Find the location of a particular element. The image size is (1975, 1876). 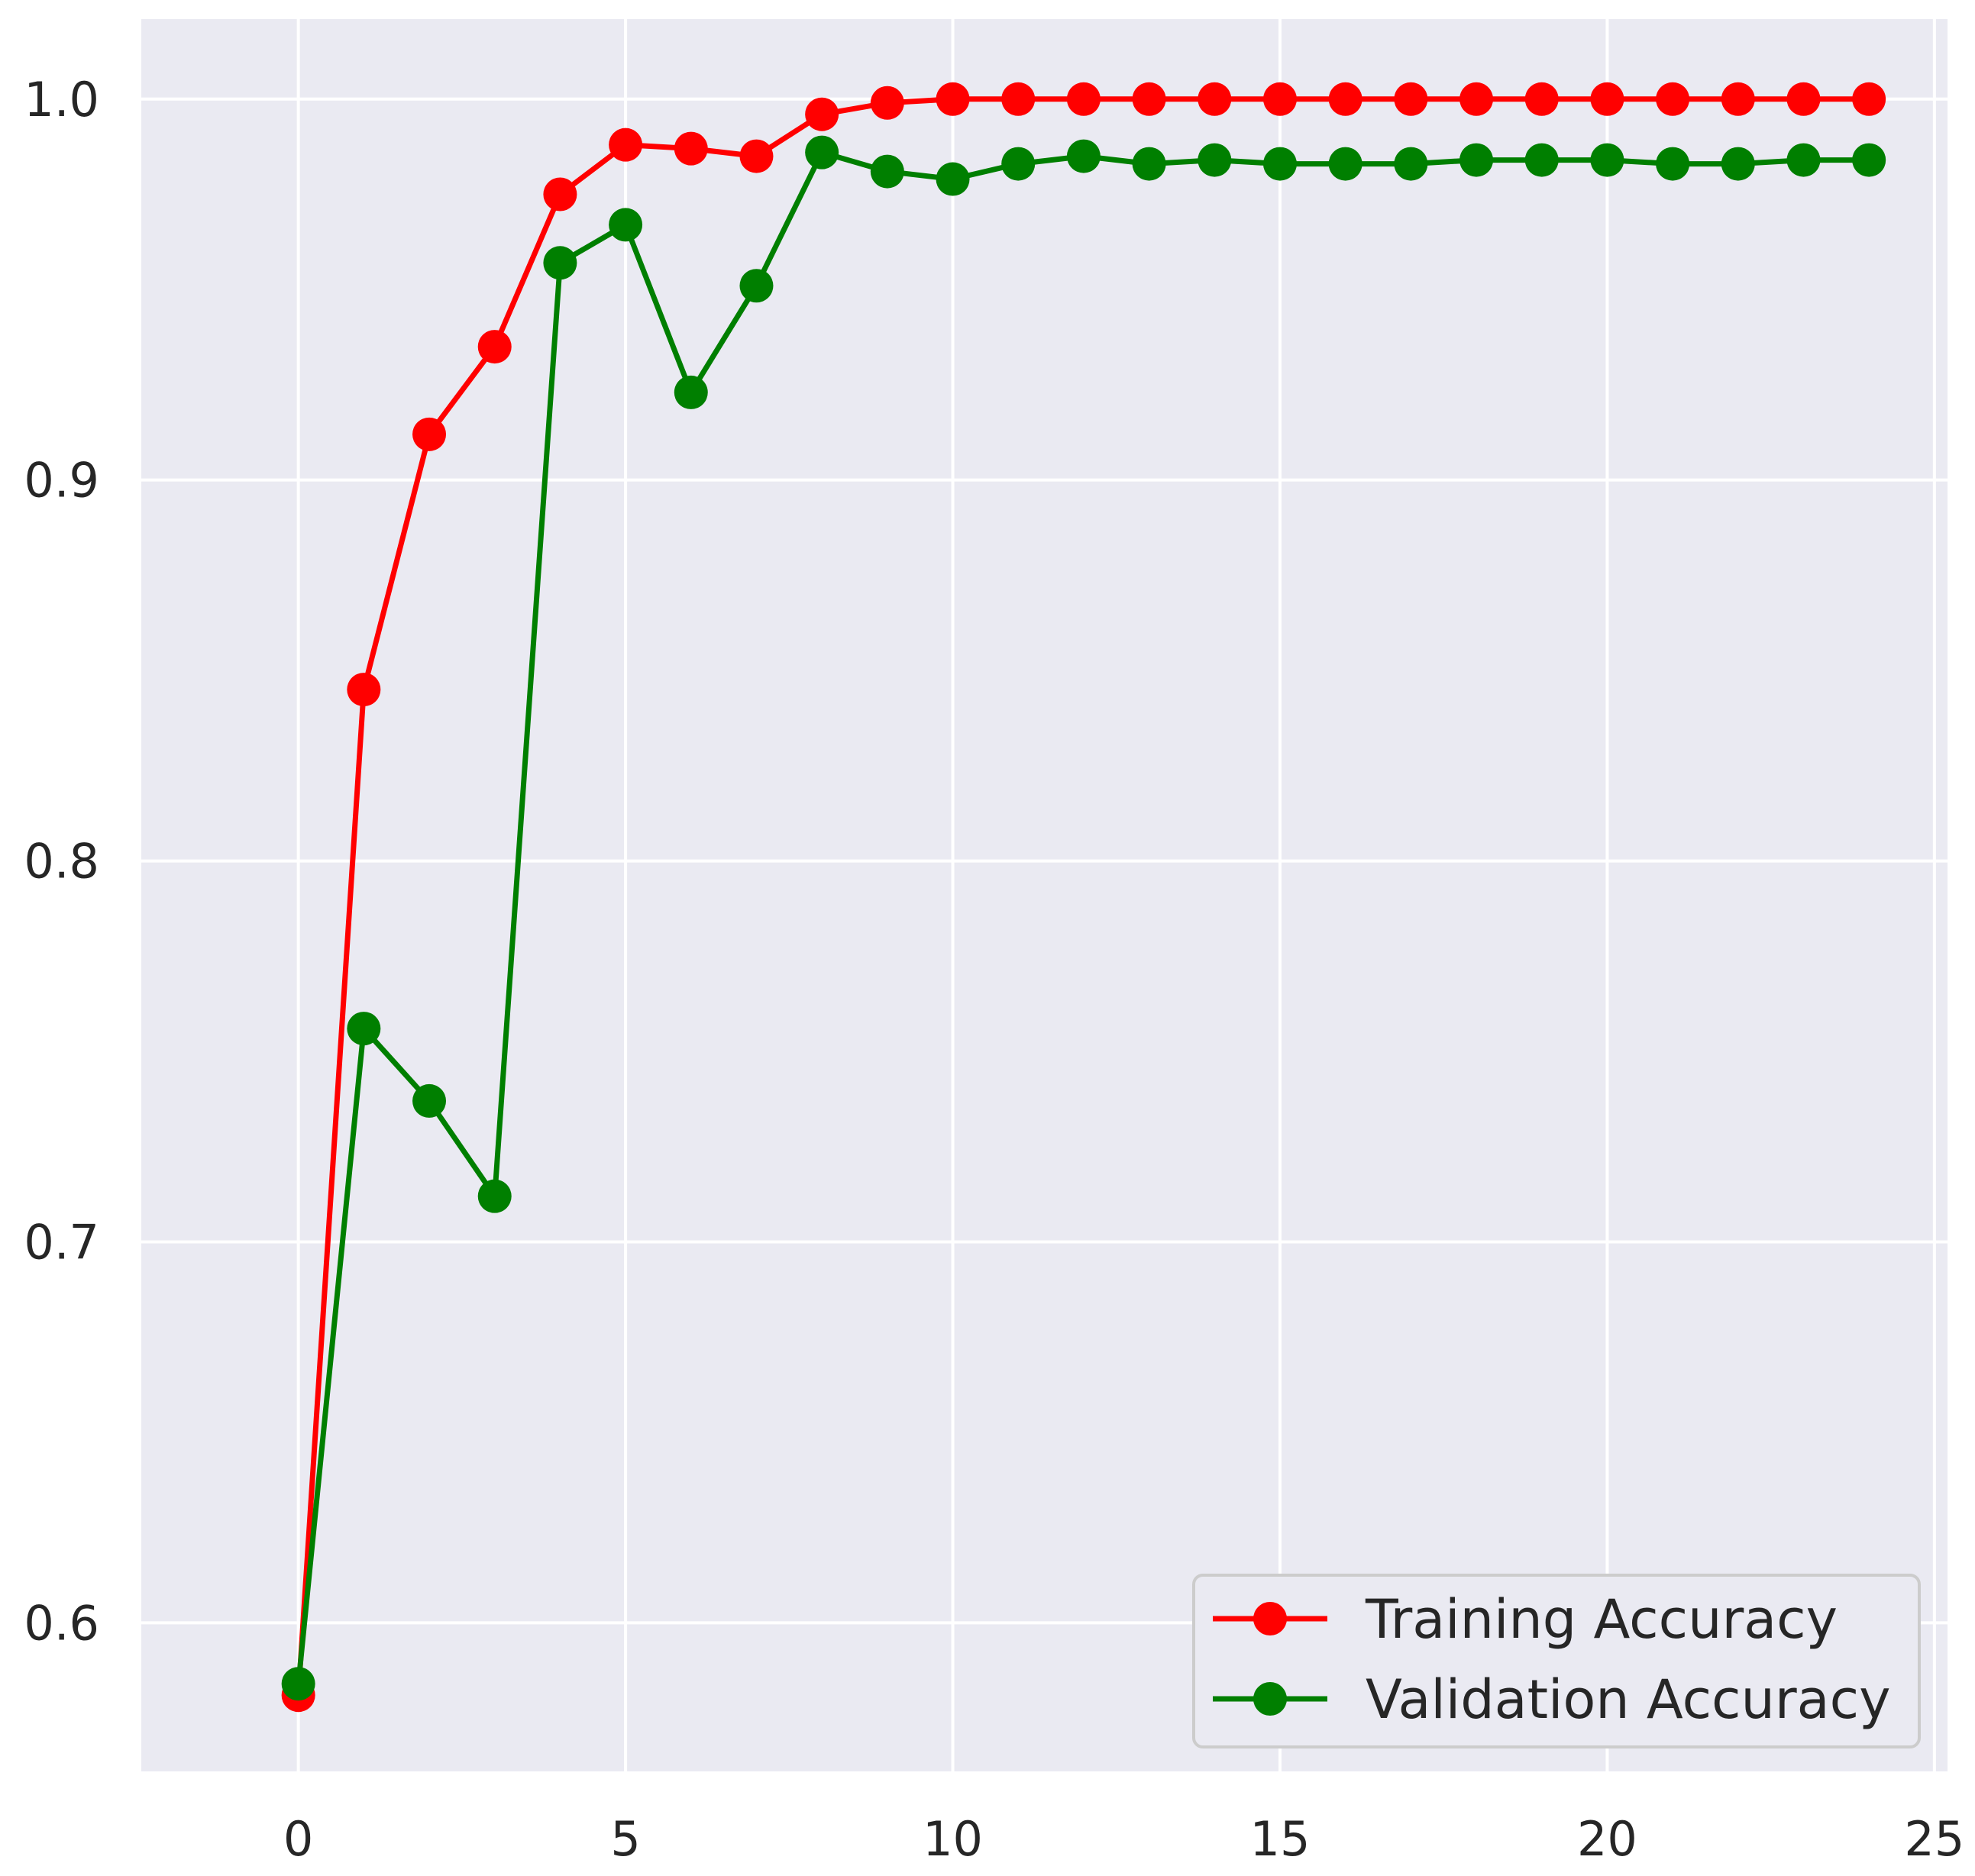

x-tick-label: 20 is located at coordinates (1607, 1839).